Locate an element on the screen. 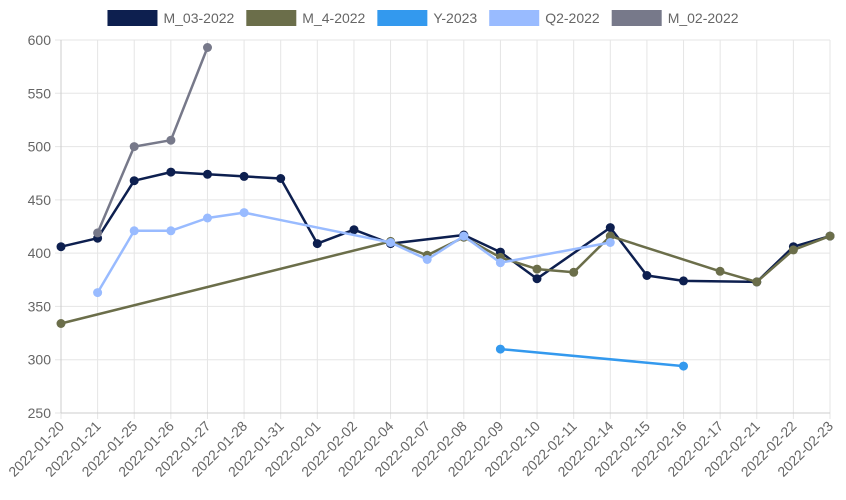  y-tick-label: 250 is located at coordinates (40, 413).